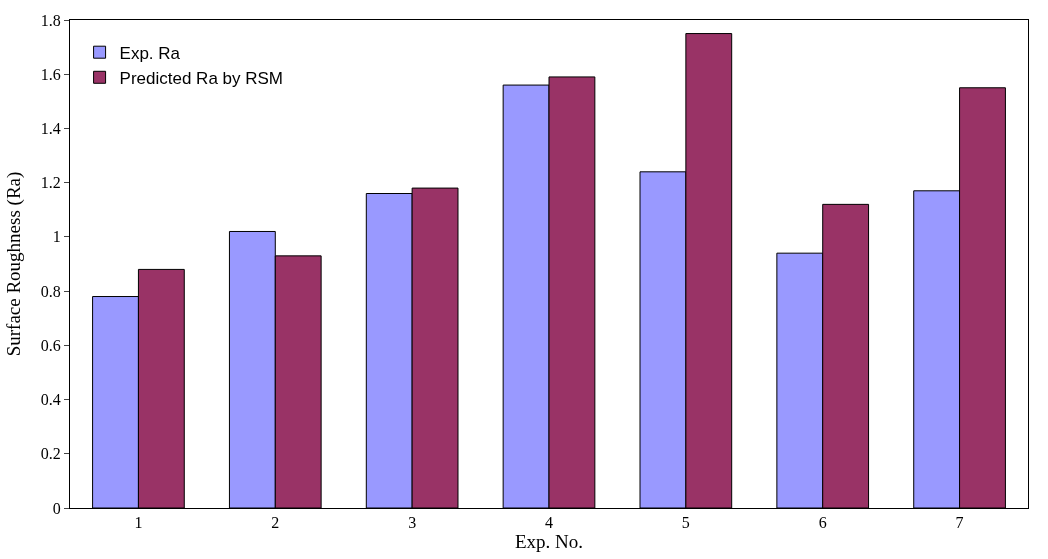  I want to click on y-tick-label: 1, so click(56, 237).